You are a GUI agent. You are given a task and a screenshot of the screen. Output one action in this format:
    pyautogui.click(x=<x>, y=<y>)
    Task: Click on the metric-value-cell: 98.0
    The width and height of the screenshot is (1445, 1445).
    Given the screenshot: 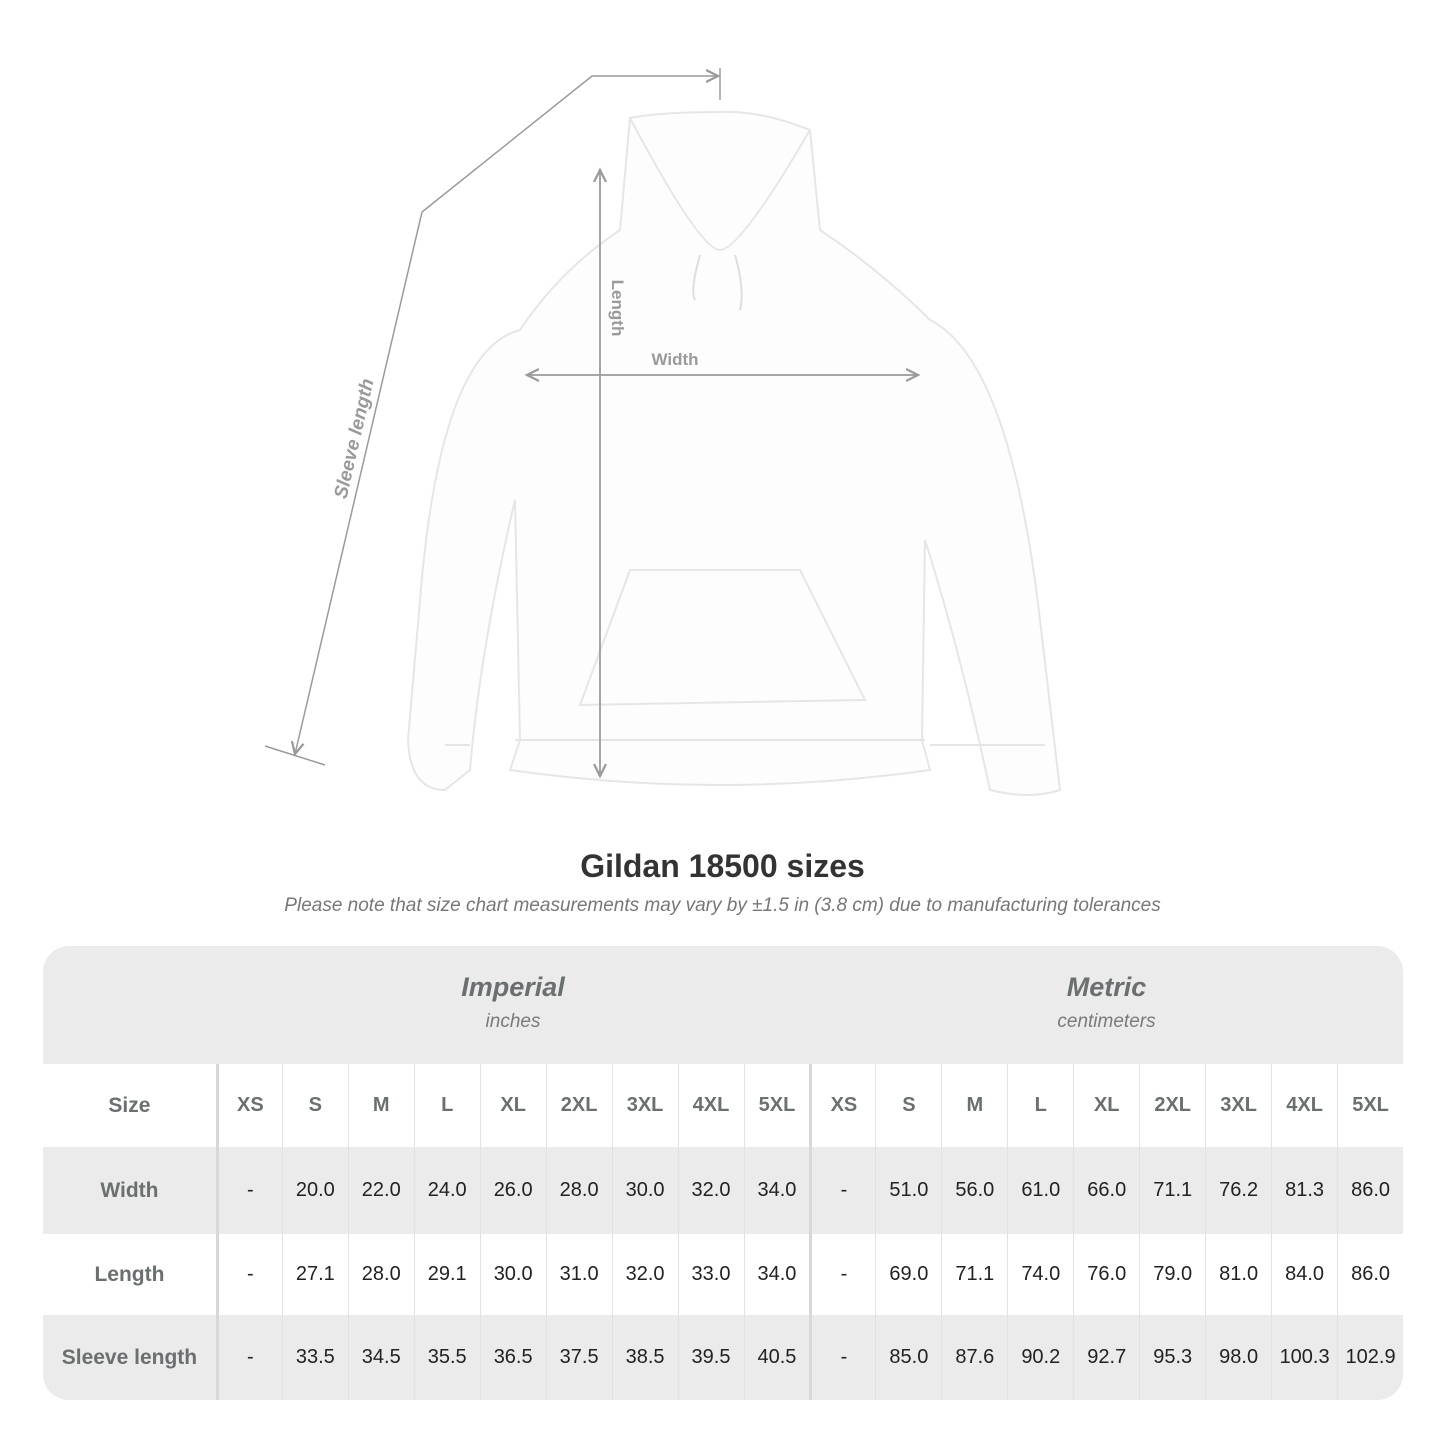 What is the action you would take?
    pyautogui.click(x=1238, y=1357)
    